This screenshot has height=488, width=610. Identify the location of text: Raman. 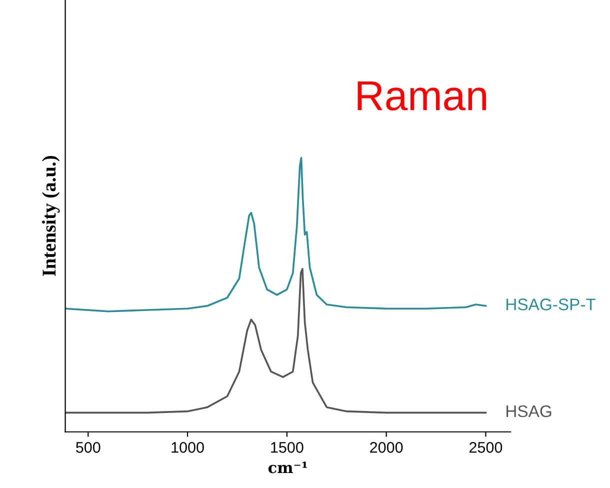
(422, 96).